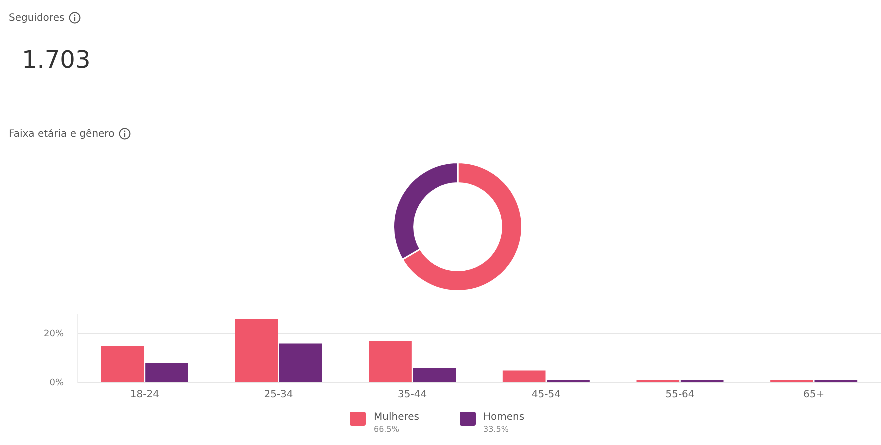 The height and width of the screenshot is (445, 881). I want to click on x-tick-label: 35-44, so click(413, 395).